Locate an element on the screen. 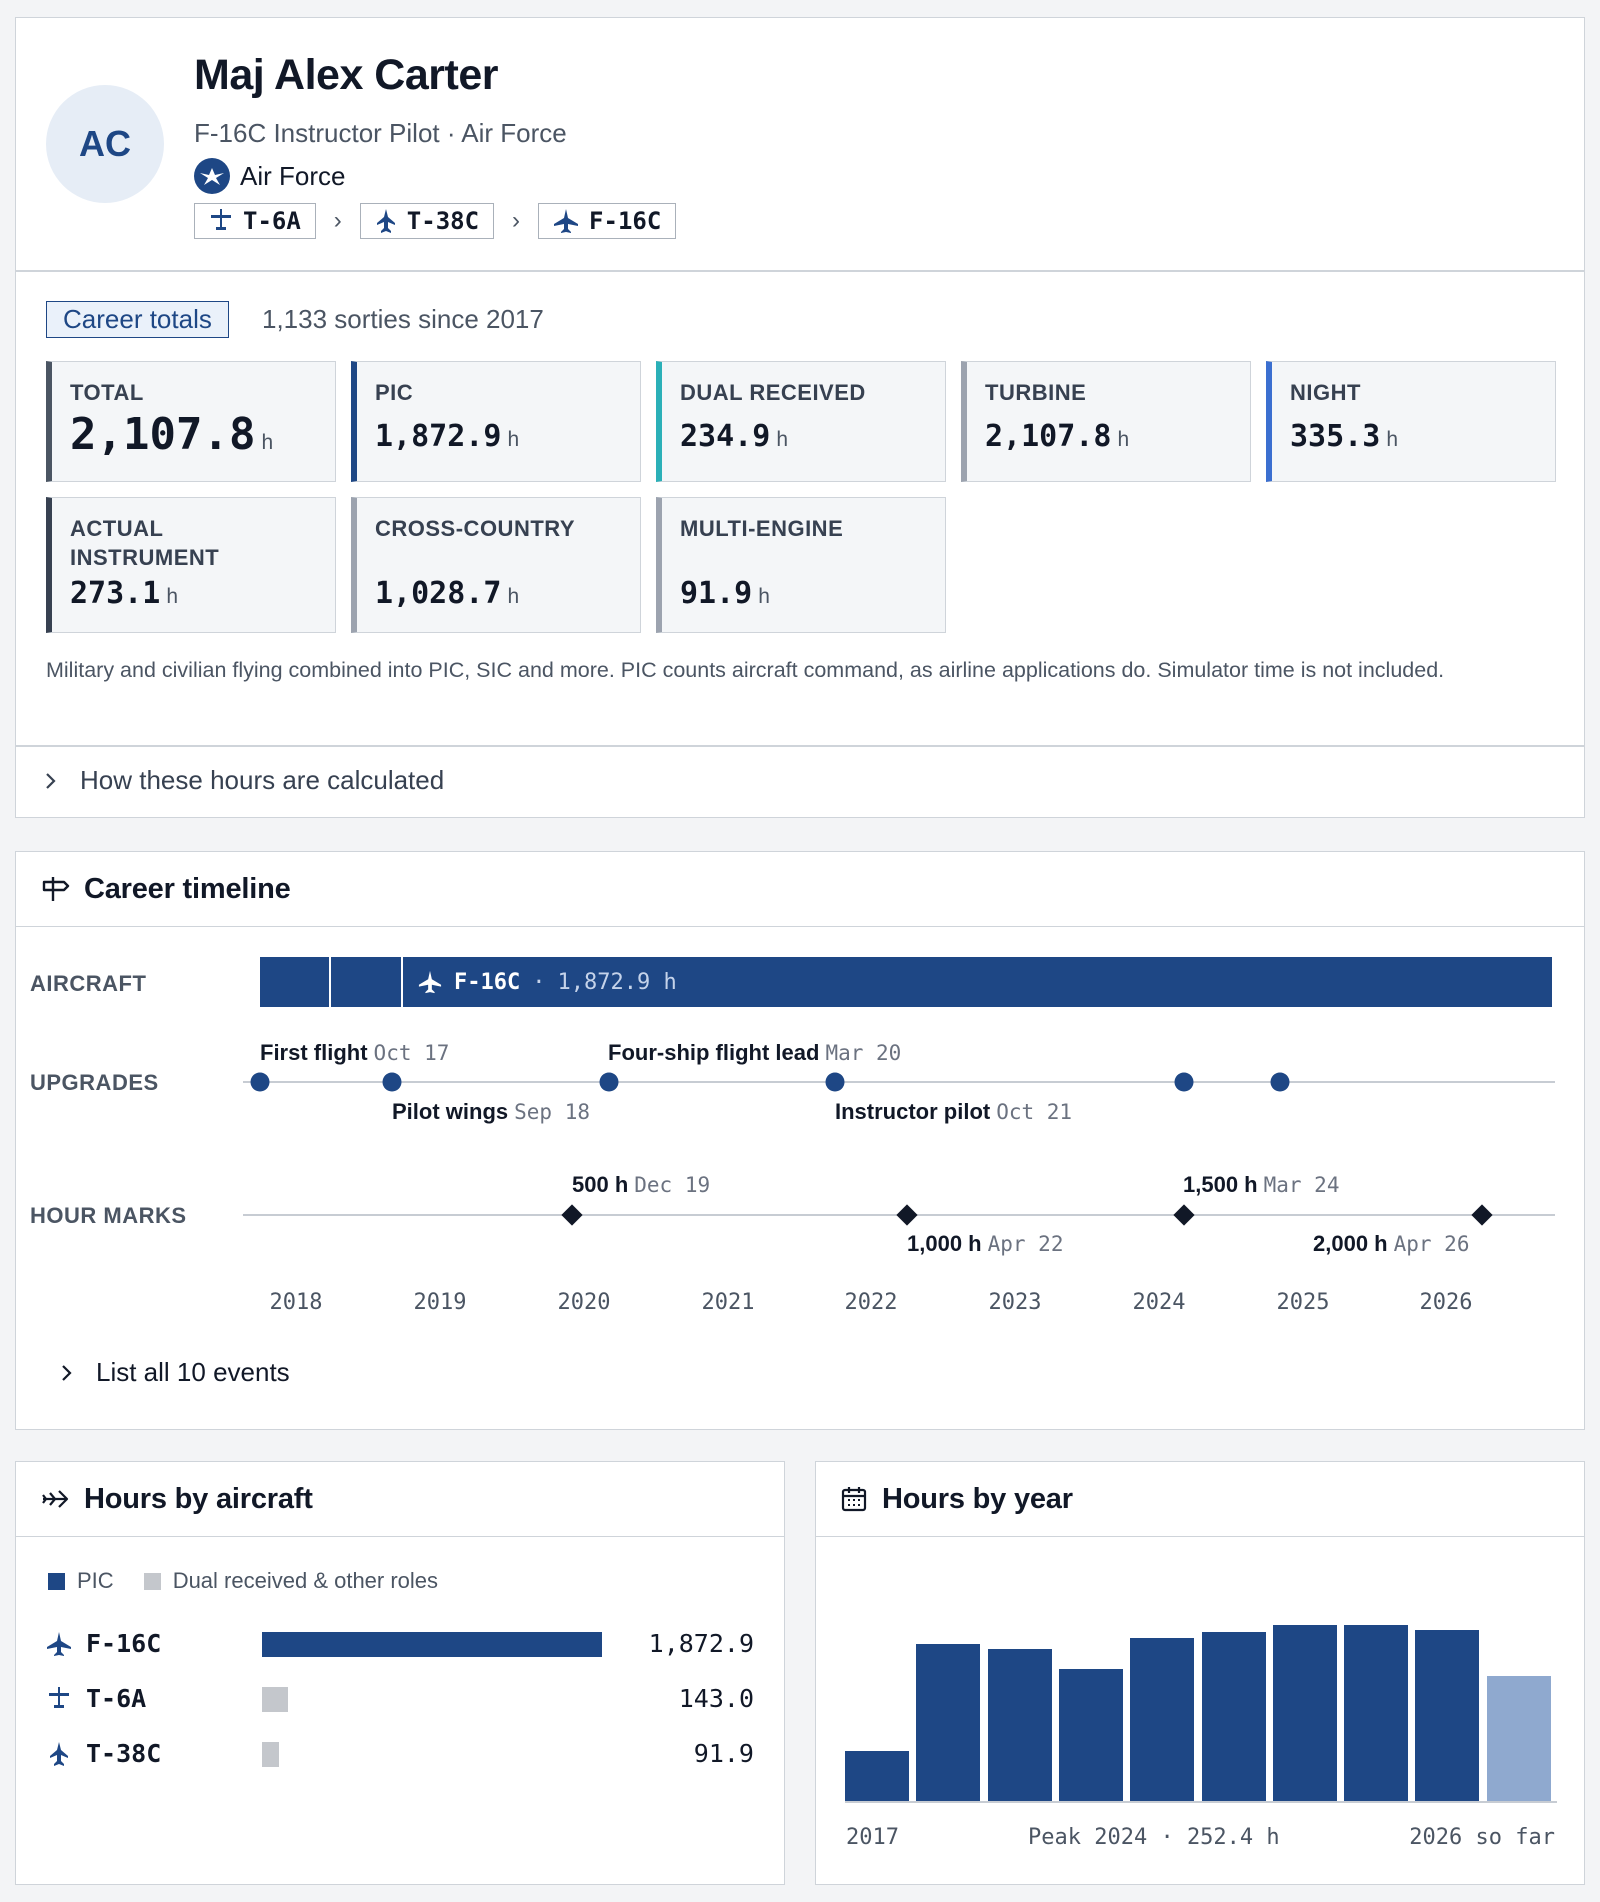 The height and width of the screenshot is (1902, 1600). stat-night: NIGHT 335.3 h is located at coordinates (1411, 421).